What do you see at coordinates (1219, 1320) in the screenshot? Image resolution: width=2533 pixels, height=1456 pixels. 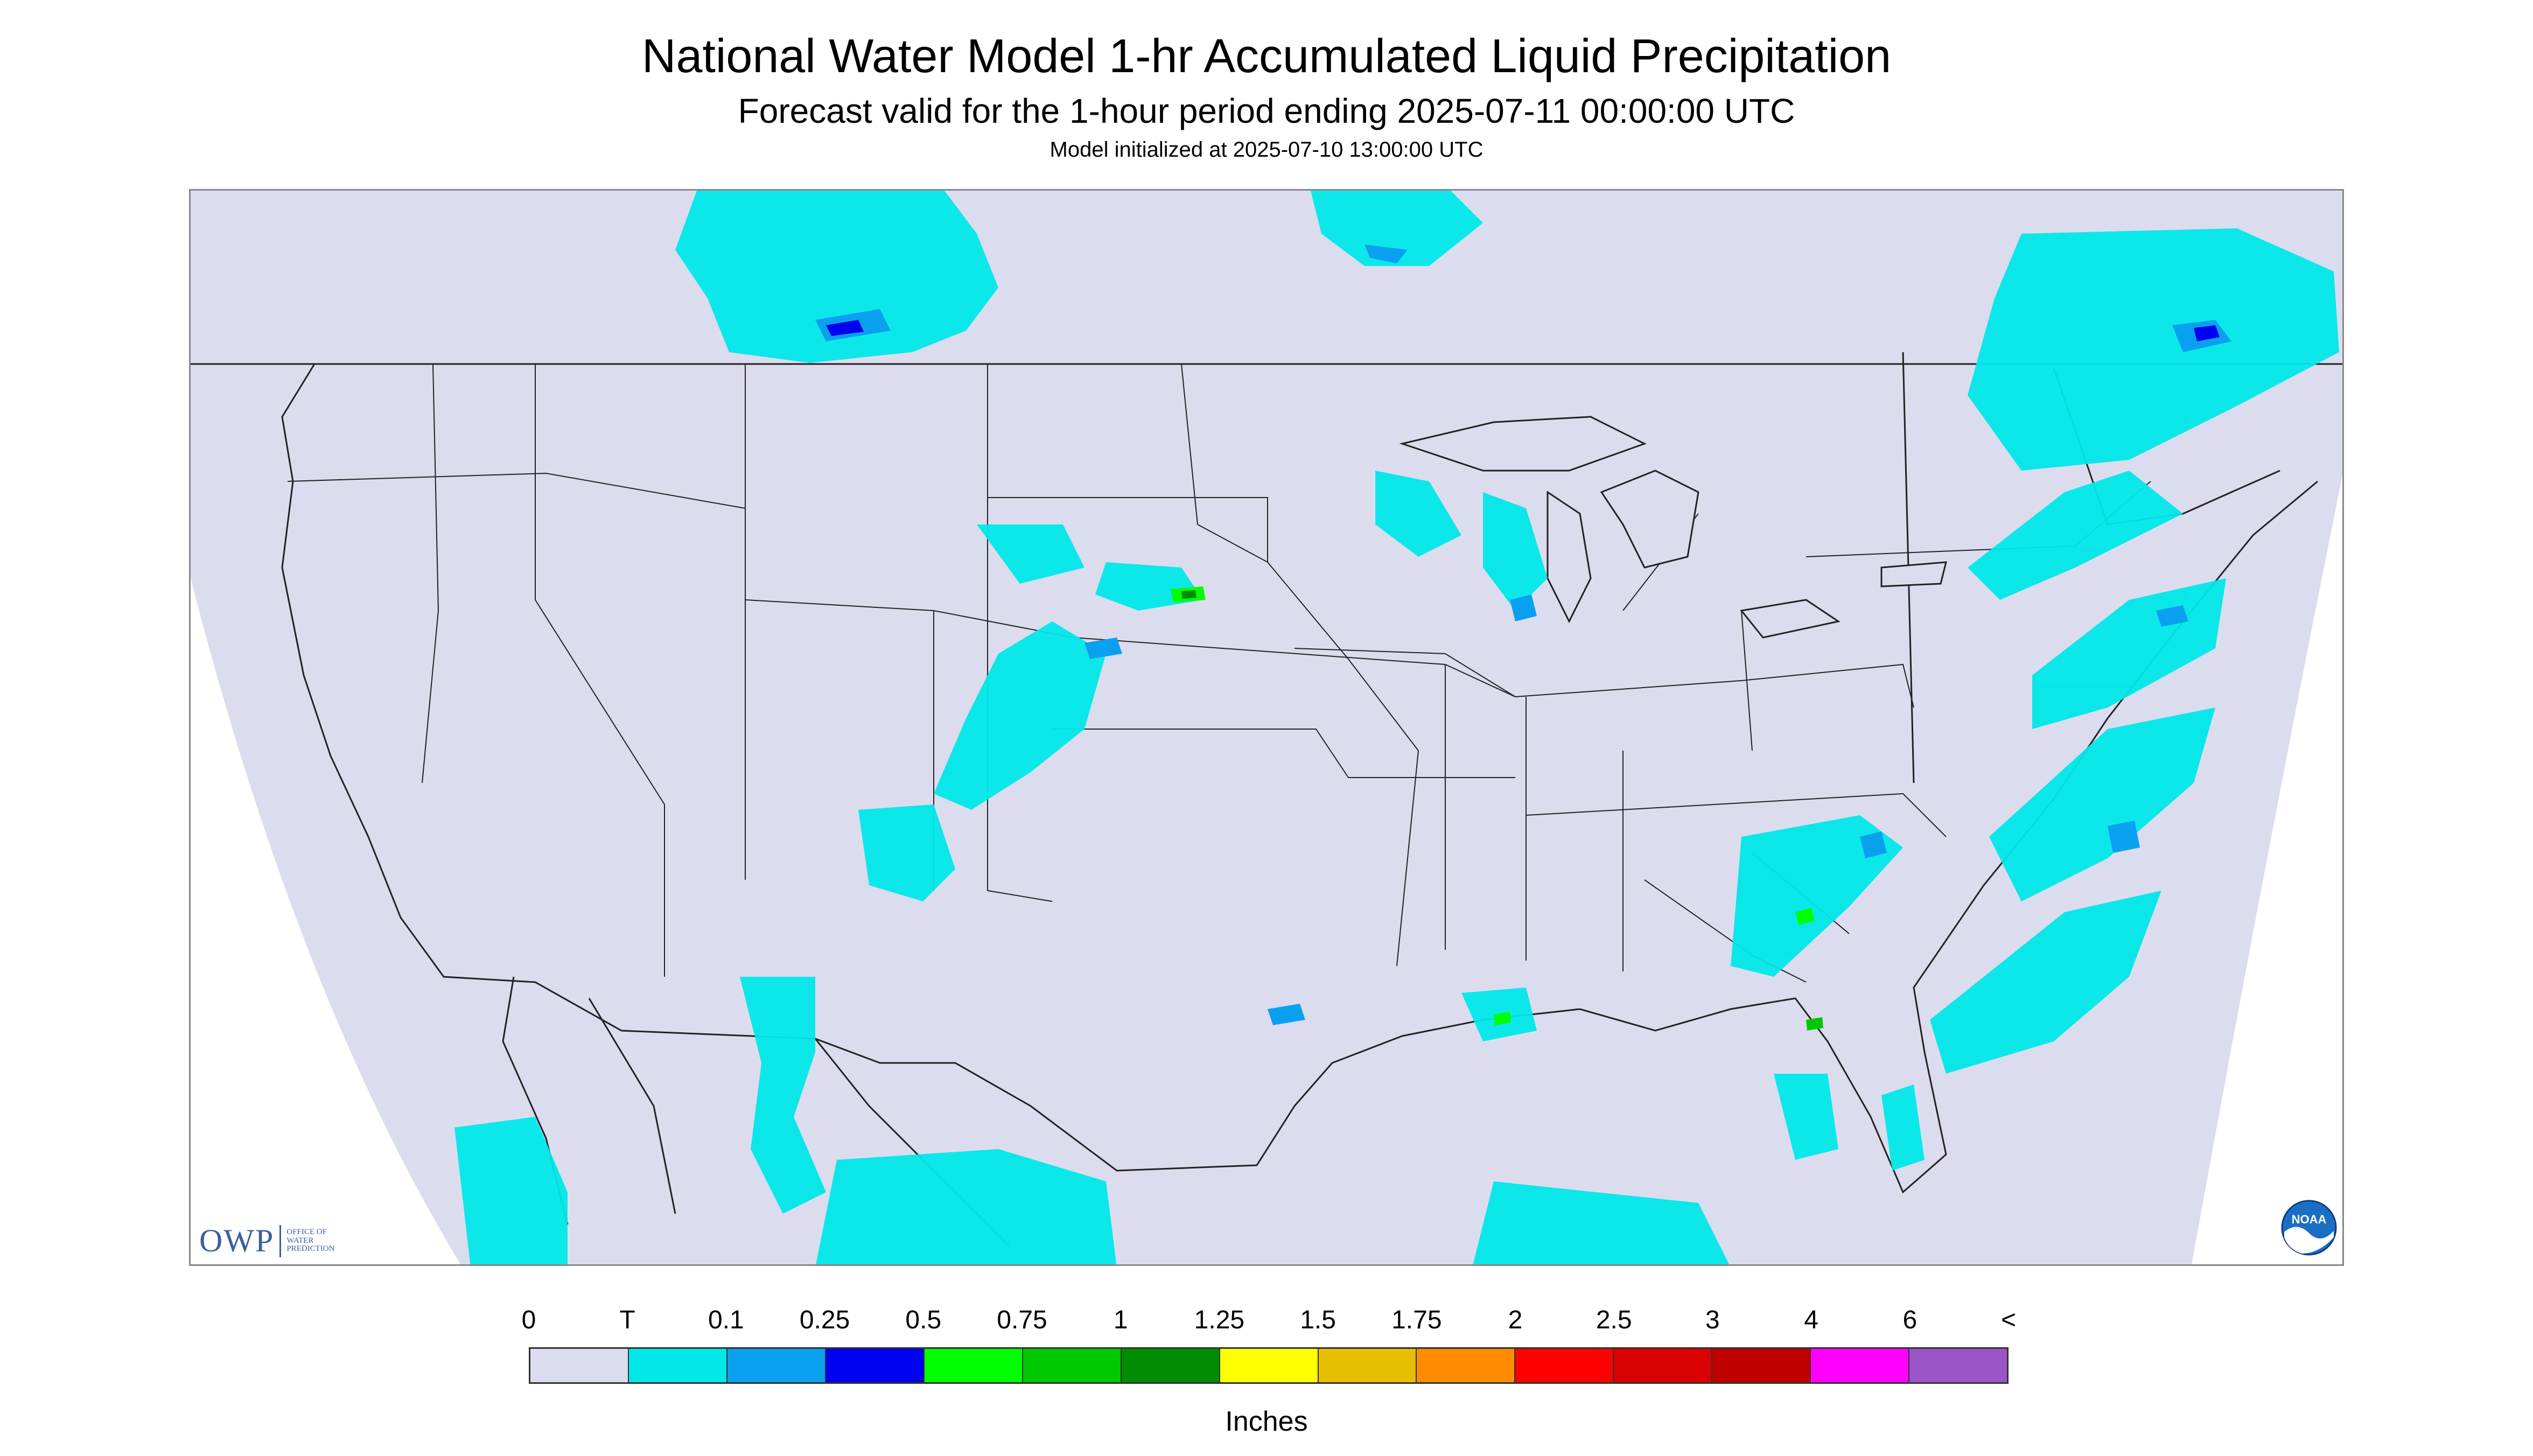 I see `legend-tick-label: 1.25` at bounding box center [1219, 1320].